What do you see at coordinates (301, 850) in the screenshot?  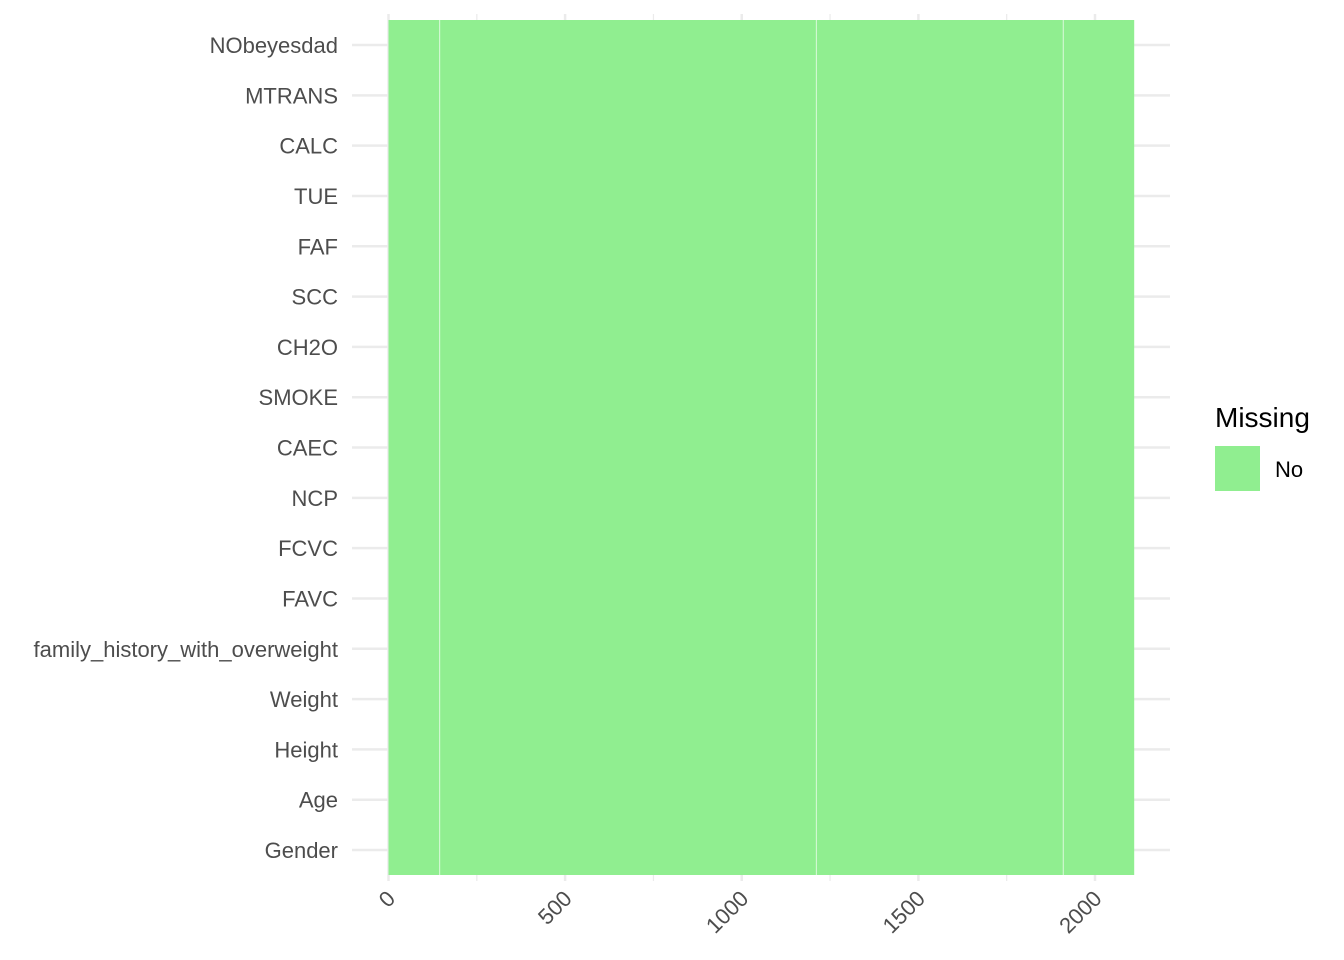 I see `y-tick-label: Gender` at bounding box center [301, 850].